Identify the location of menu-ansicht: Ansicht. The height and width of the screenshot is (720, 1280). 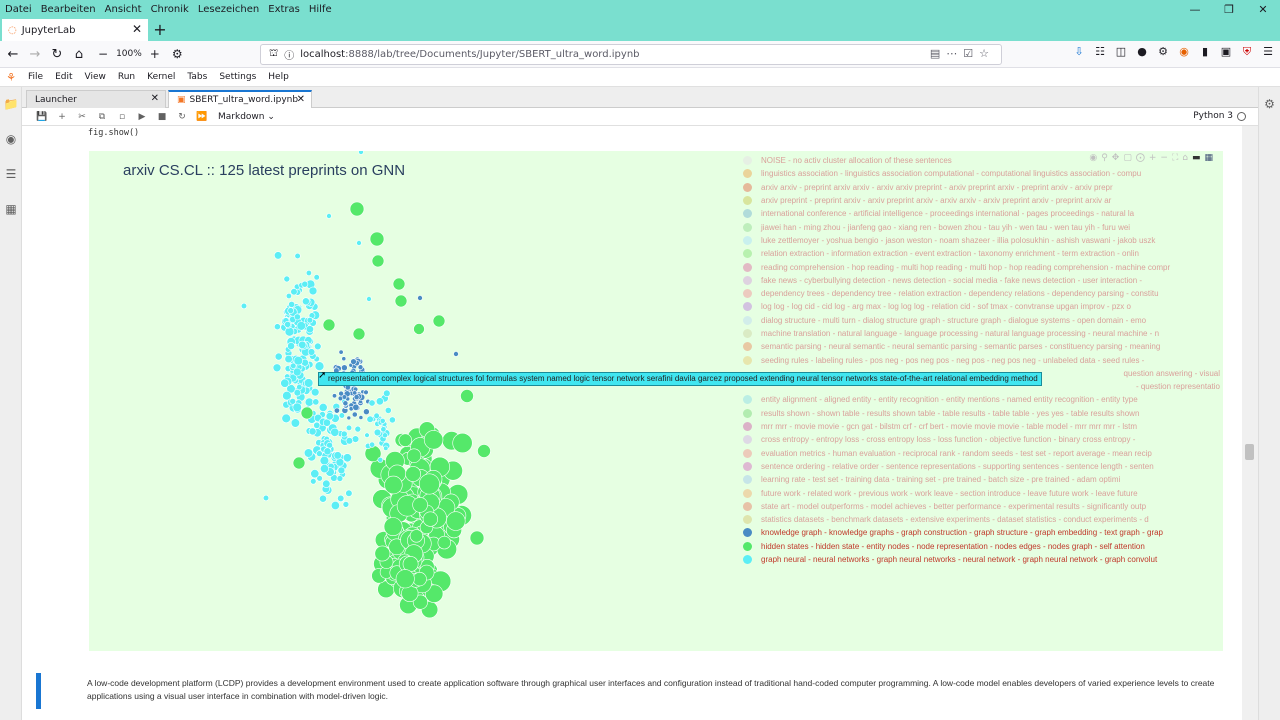
(123, 9).